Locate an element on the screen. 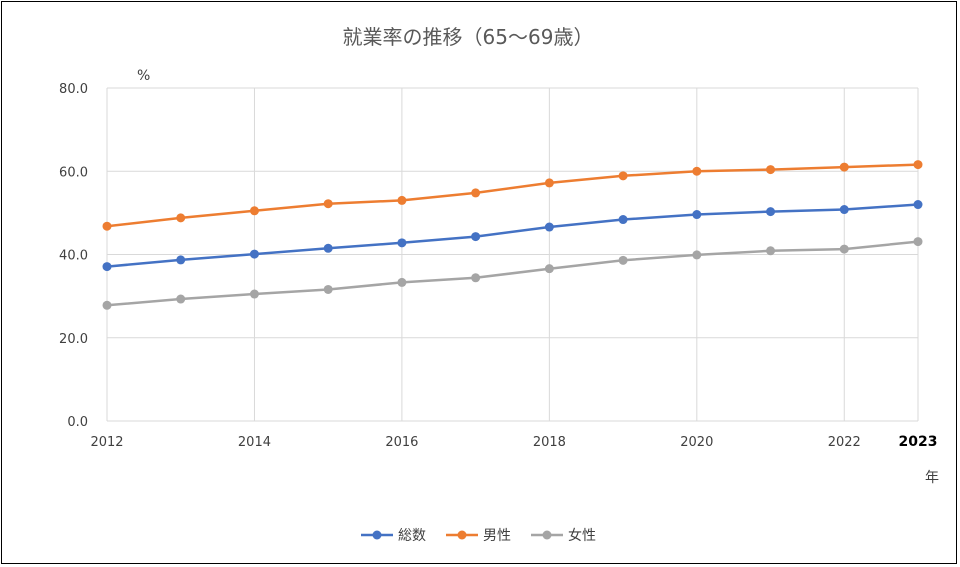 Image resolution: width=960 pixels, height=567 pixels. x-tick-label: 2012 is located at coordinates (106, 442).